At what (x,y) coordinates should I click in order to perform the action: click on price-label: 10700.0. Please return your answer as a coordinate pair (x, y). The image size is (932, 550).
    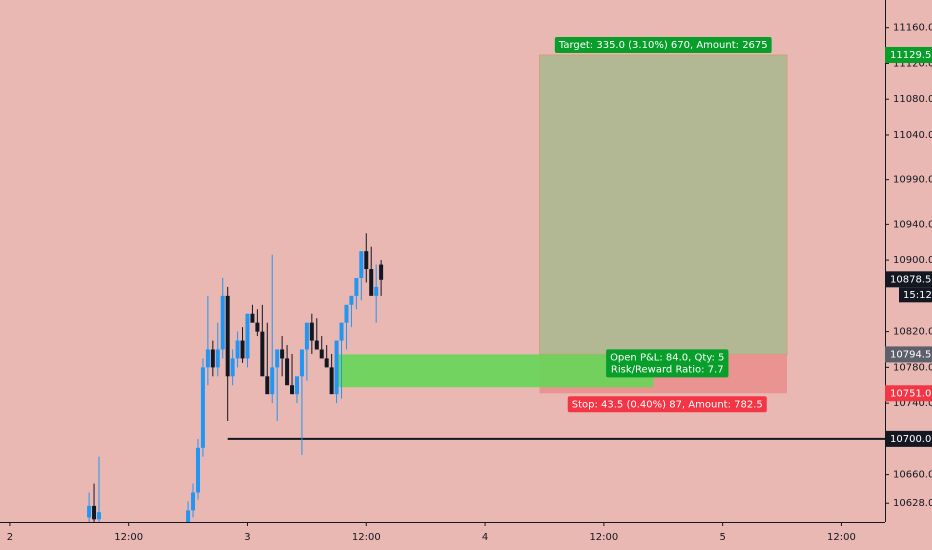
    Looking at the image, I should click on (910, 439).